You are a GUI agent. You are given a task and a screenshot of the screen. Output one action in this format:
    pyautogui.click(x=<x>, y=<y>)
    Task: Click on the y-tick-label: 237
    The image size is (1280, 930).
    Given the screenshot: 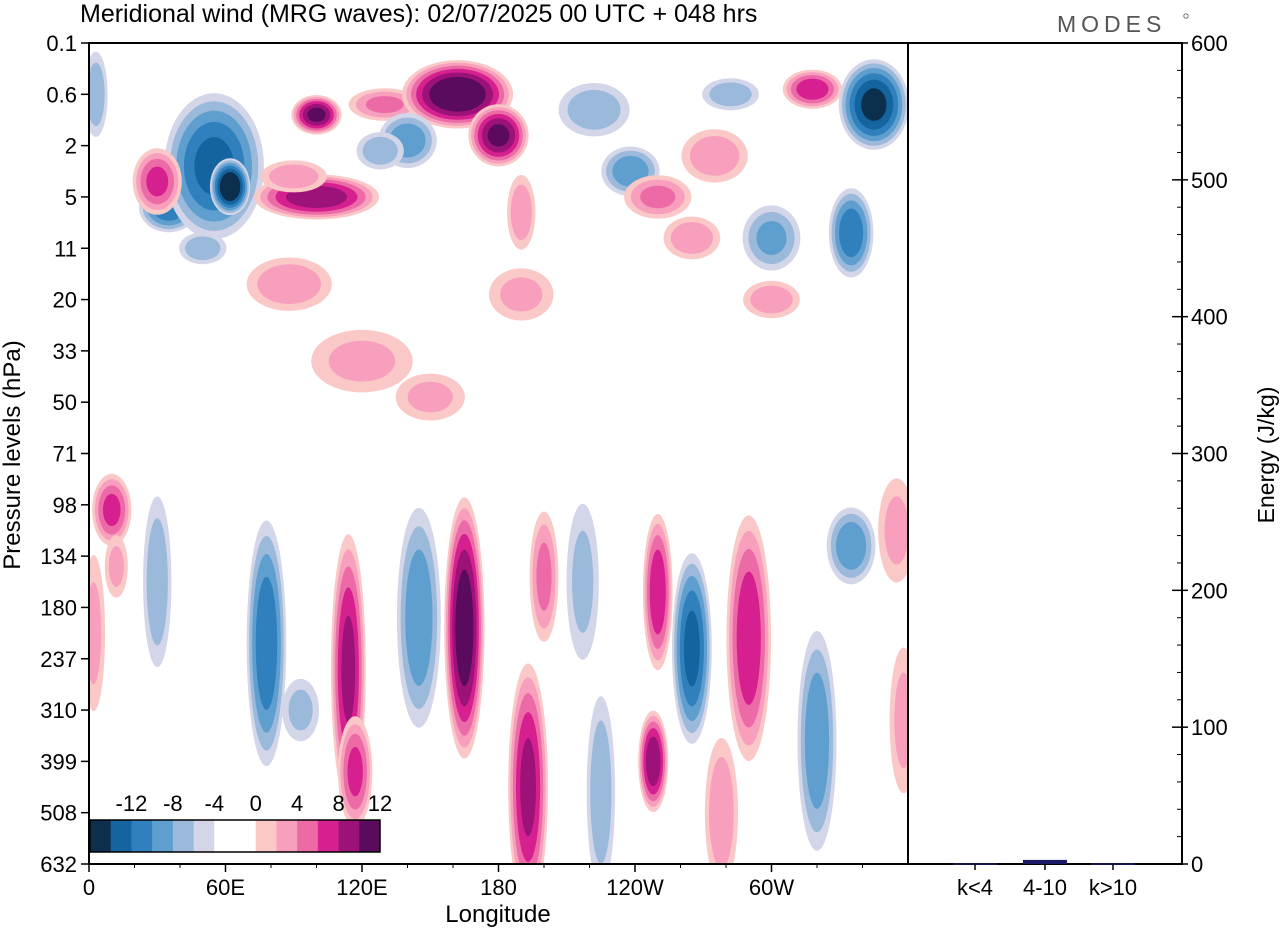 What is the action you would take?
    pyautogui.click(x=58, y=659)
    